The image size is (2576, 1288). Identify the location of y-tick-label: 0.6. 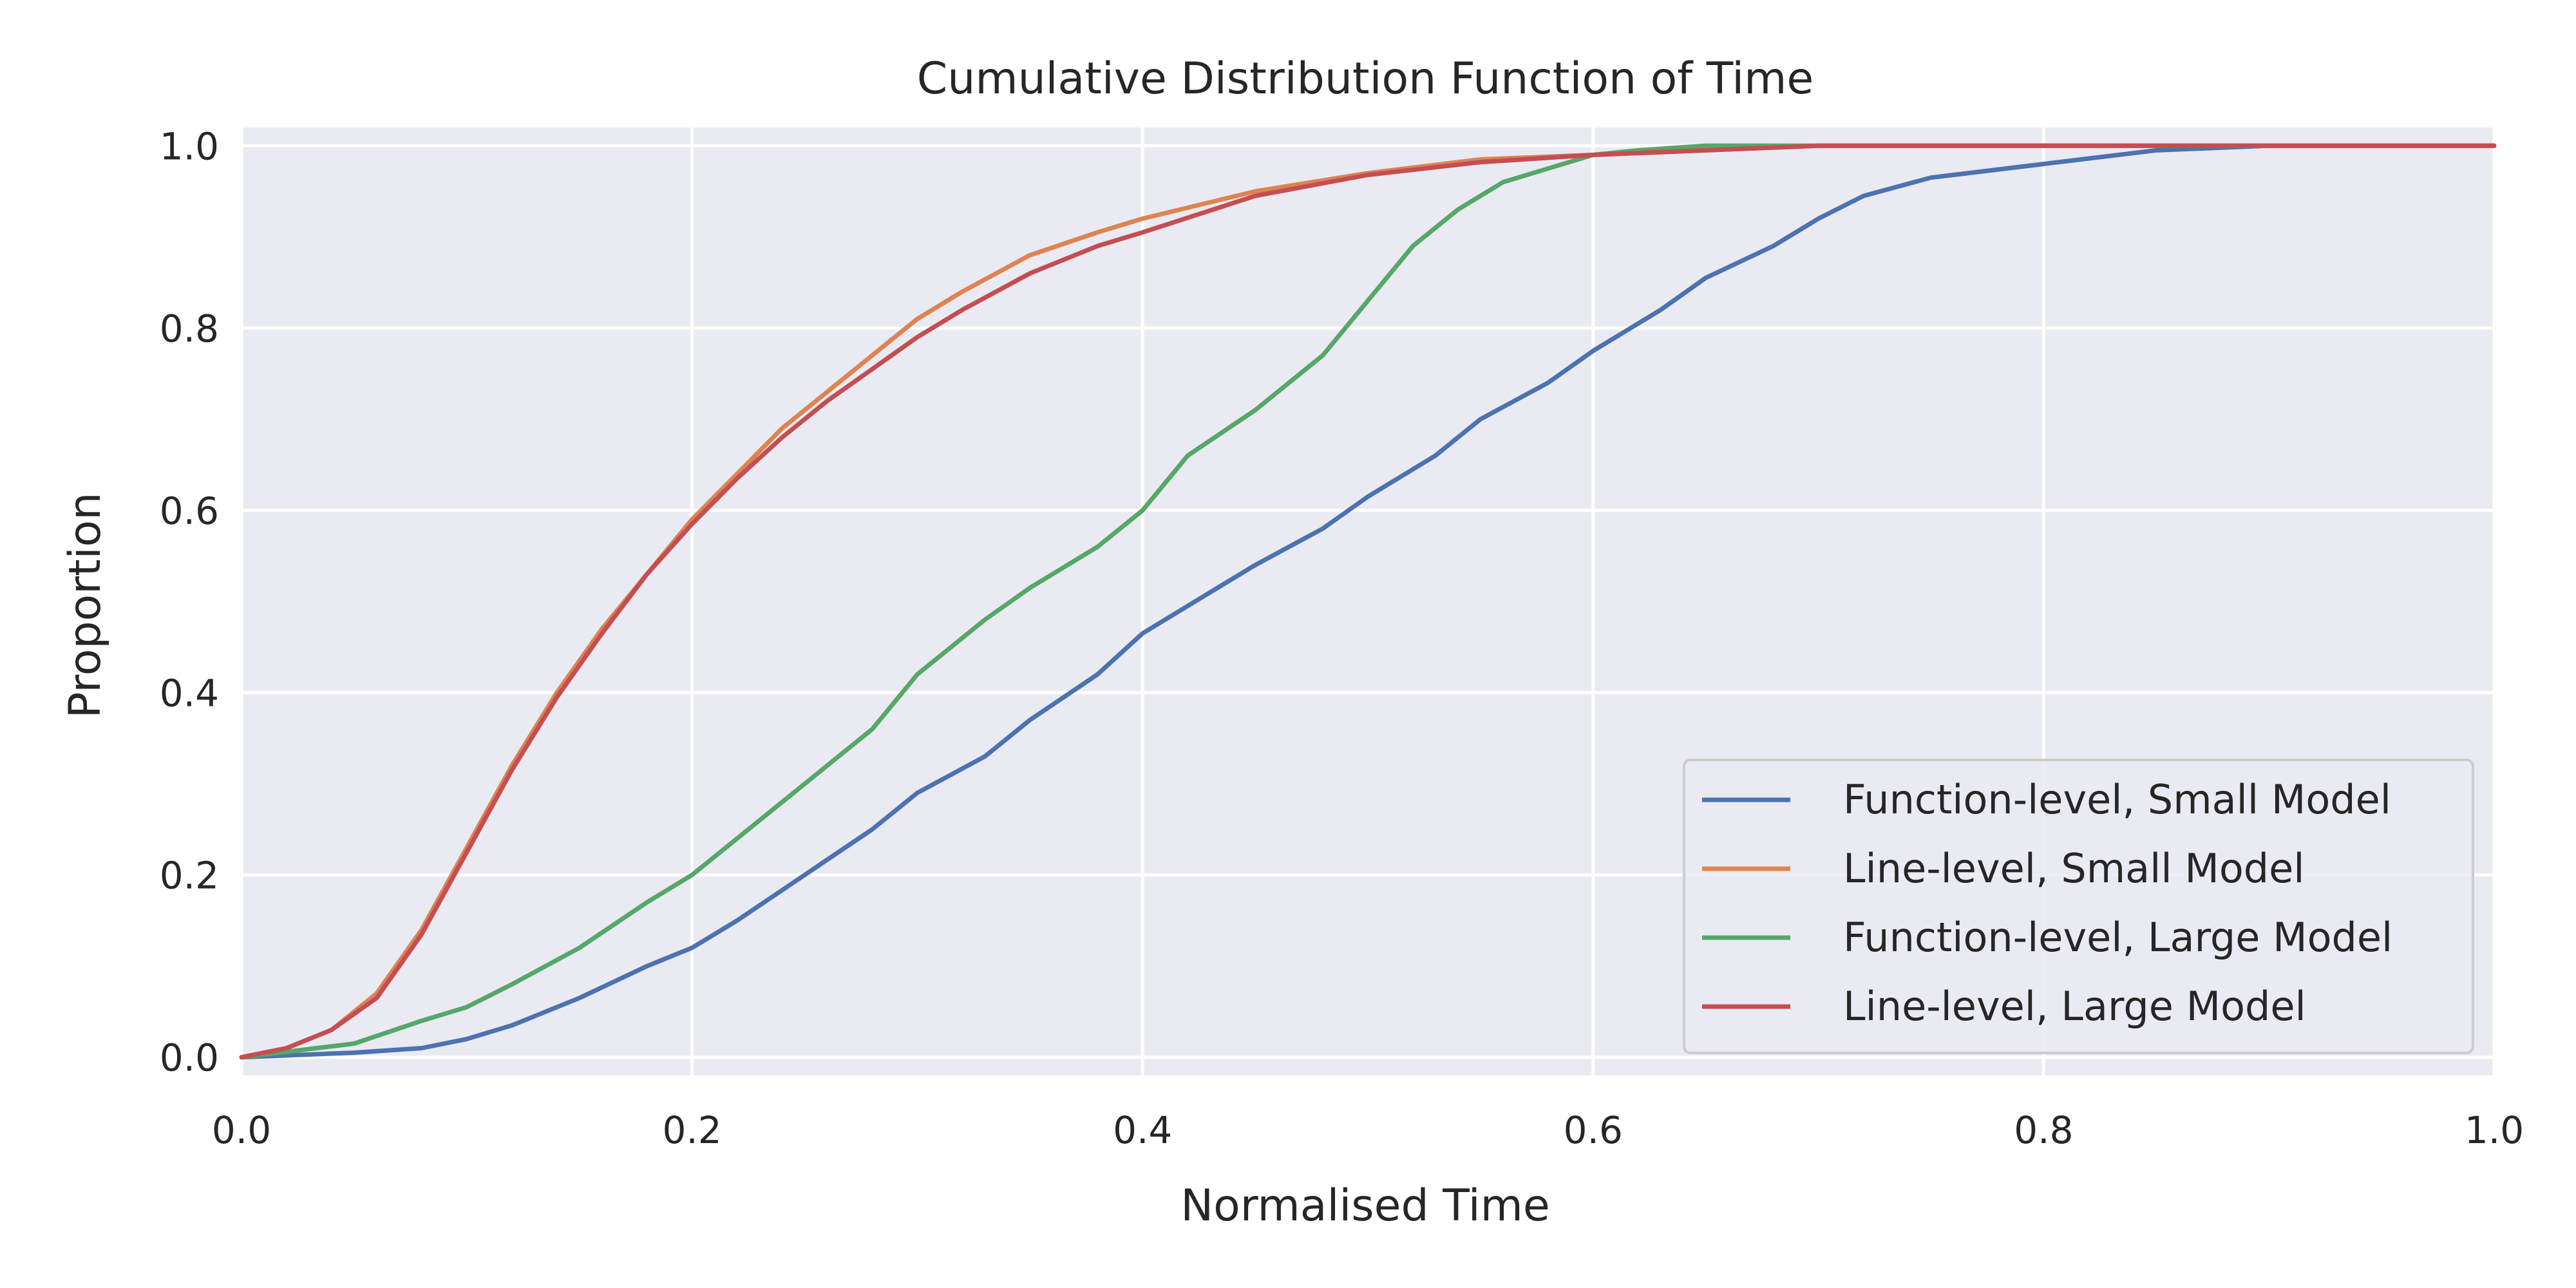
(190, 511).